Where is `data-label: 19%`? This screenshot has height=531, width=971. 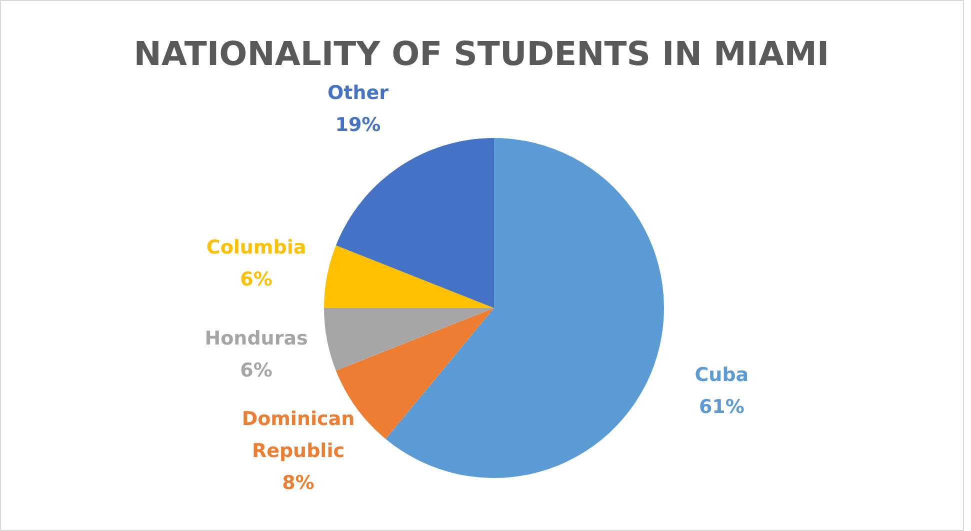
data-label: 19% is located at coordinates (358, 125).